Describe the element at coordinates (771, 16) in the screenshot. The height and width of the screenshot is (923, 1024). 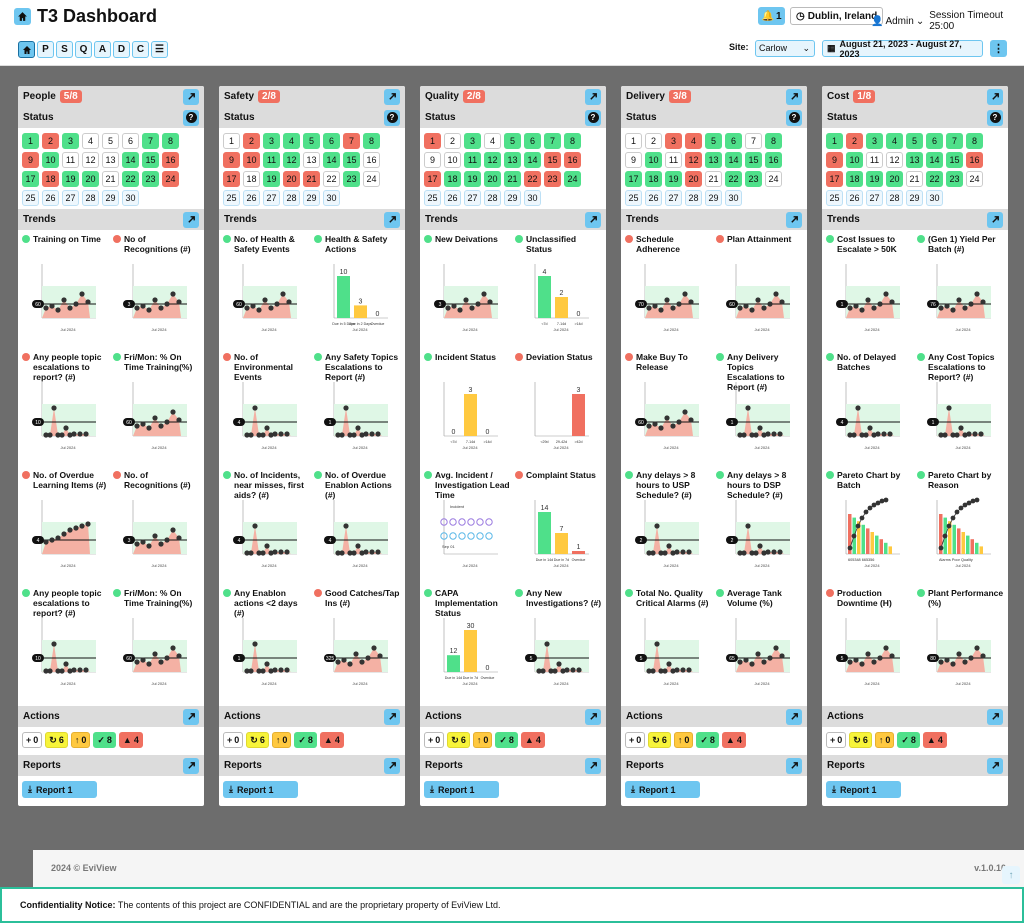
I see `notifications-button: 🔔 1` at that location.